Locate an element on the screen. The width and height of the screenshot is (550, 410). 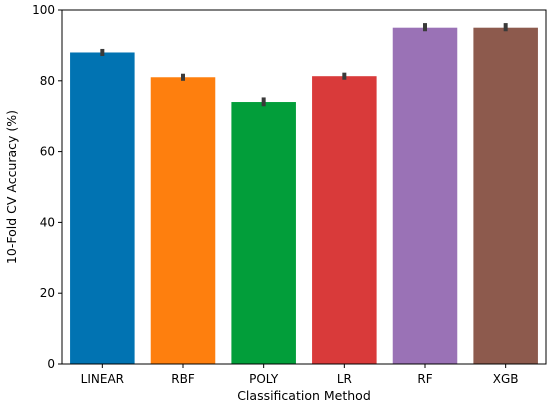
y-tick-label: 0 is located at coordinates (51, 364).